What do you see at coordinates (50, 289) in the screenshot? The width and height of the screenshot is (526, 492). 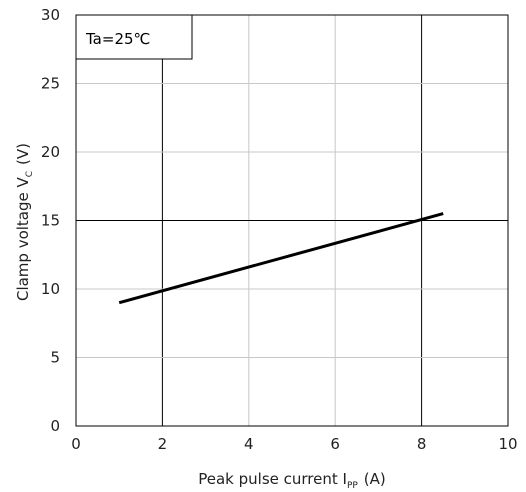 I see `y-tick-label: 10` at bounding box center [50, 289].